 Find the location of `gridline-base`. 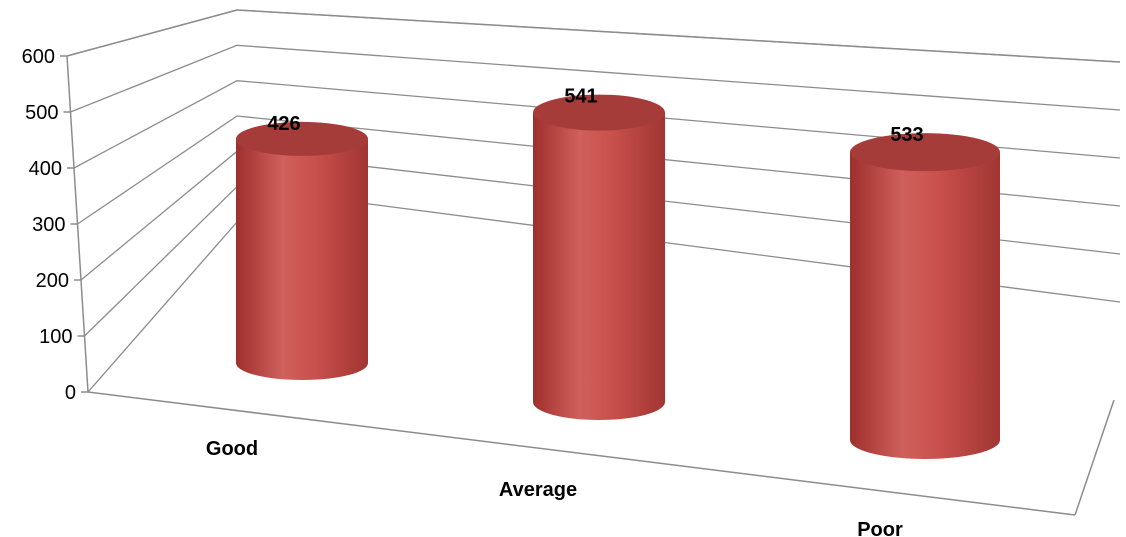

gridline-base is located at coordinates (162, 307).